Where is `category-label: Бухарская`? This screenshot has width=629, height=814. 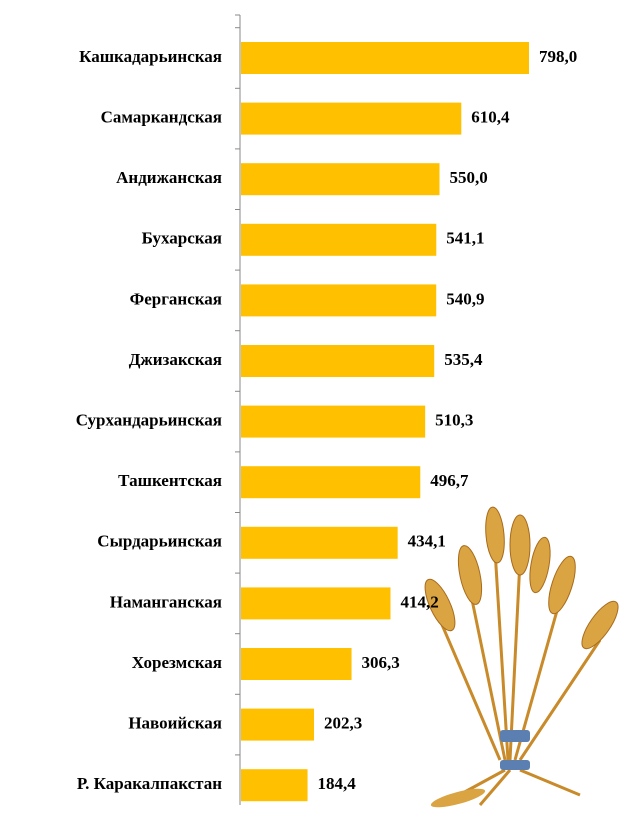
category-label: Бухарская is located at coordinates (182, 238).